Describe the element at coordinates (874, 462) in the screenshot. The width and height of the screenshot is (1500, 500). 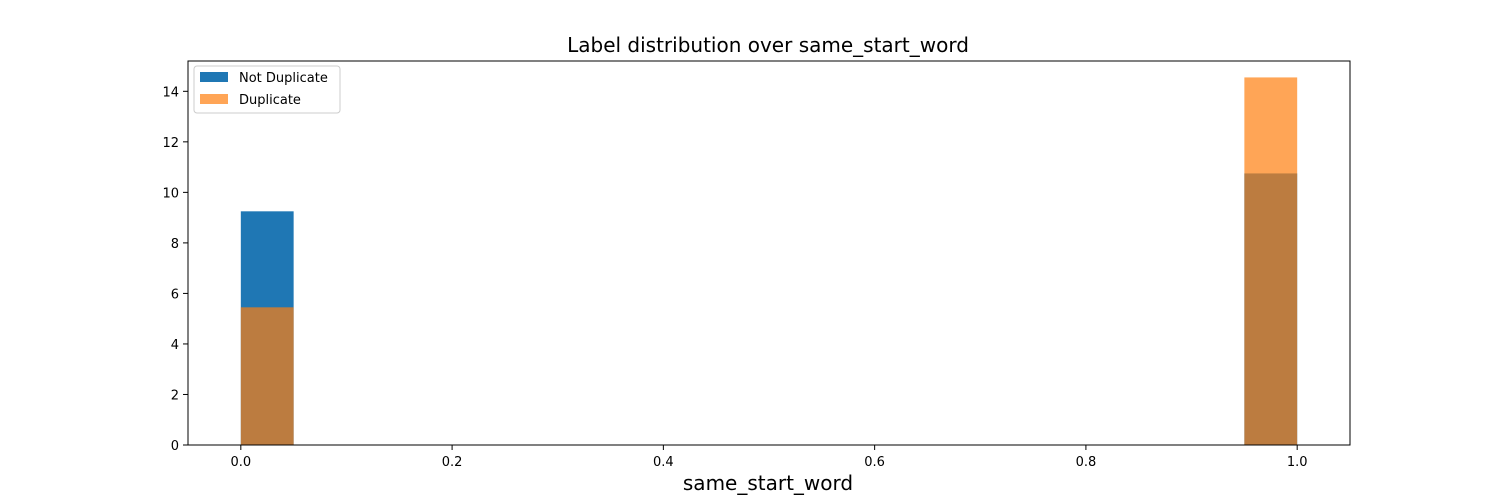
I see `x-tick-label: 0.6` at that location.